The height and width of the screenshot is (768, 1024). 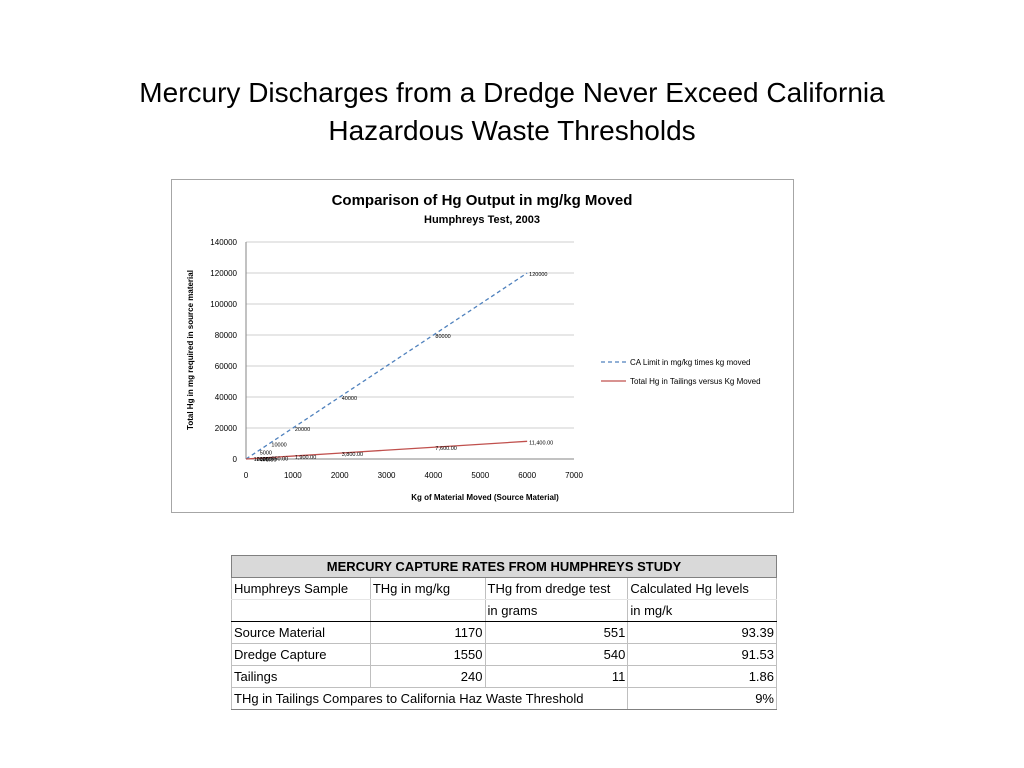 What do you see at coordinates (302, 430) in the screenshot?
I see `data-label: 20000` at bounding box center [302, 430].